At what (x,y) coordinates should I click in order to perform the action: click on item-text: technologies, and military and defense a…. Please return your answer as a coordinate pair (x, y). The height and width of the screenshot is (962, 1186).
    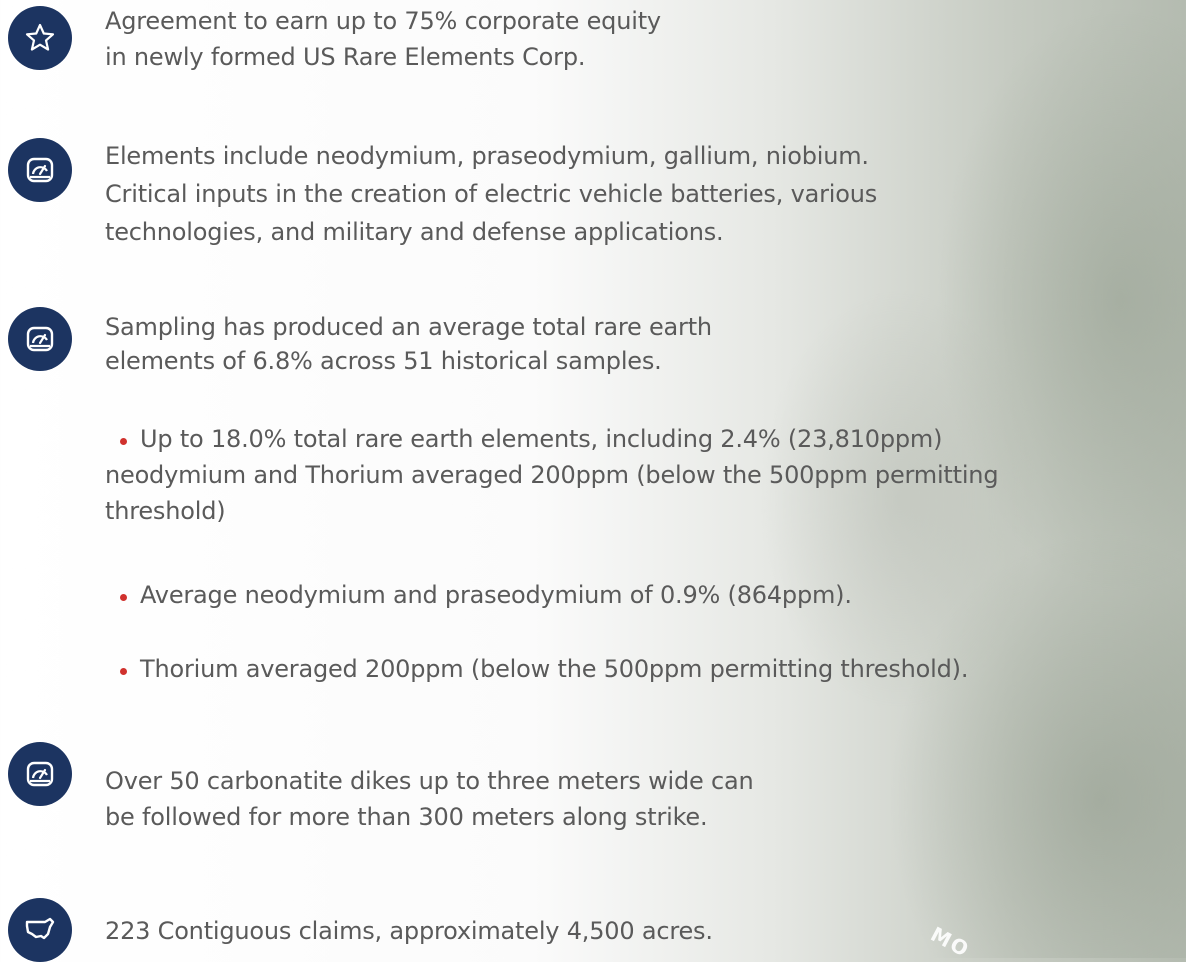
    Looking at the image, I should click on (414, 232).